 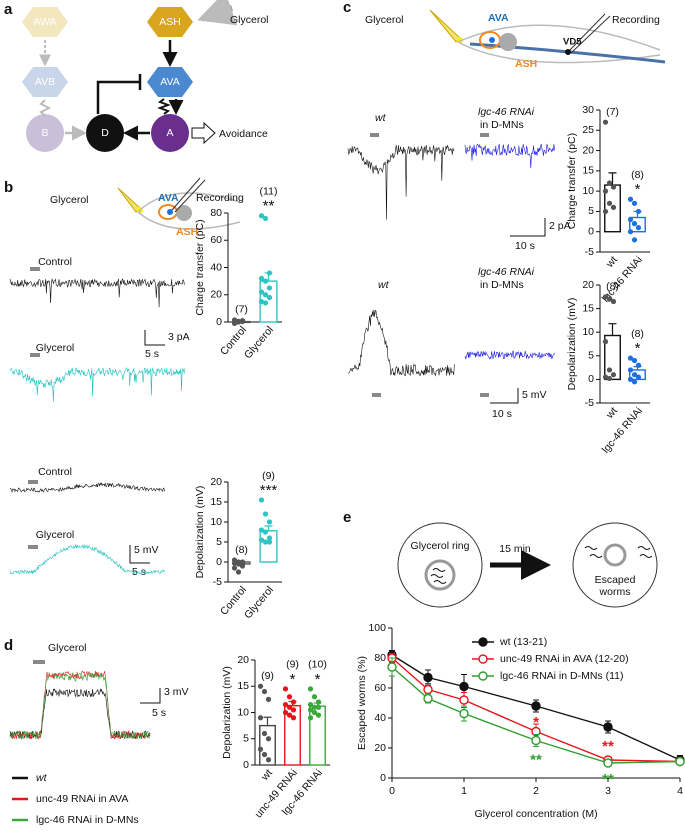 I want to click on n-label: (10), so click(x=317, y=665).